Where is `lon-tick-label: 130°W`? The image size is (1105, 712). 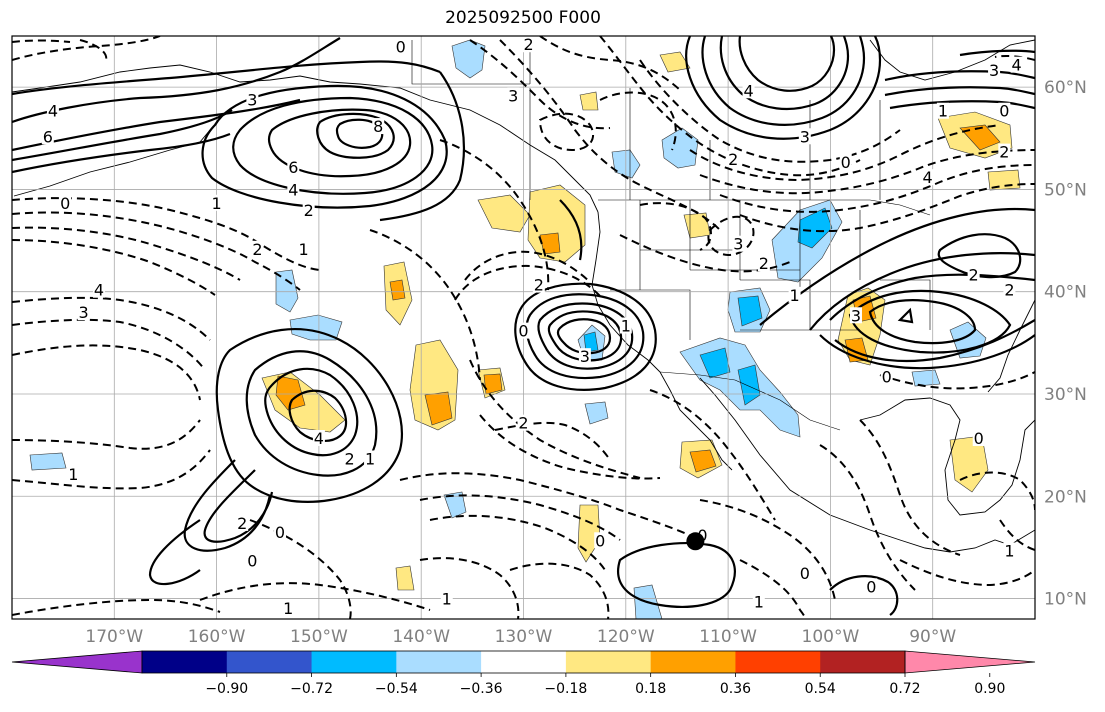 lon-tick-label: 130°W is located at coordinates (524, 637).